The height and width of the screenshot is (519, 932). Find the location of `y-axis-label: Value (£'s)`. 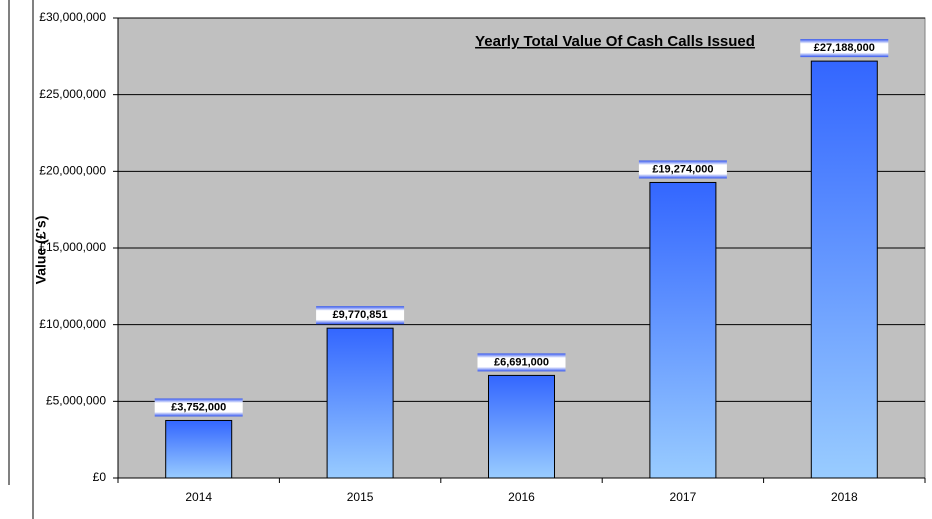

y-axis-label: Value (£'s) is located at coordinates (41, 250).